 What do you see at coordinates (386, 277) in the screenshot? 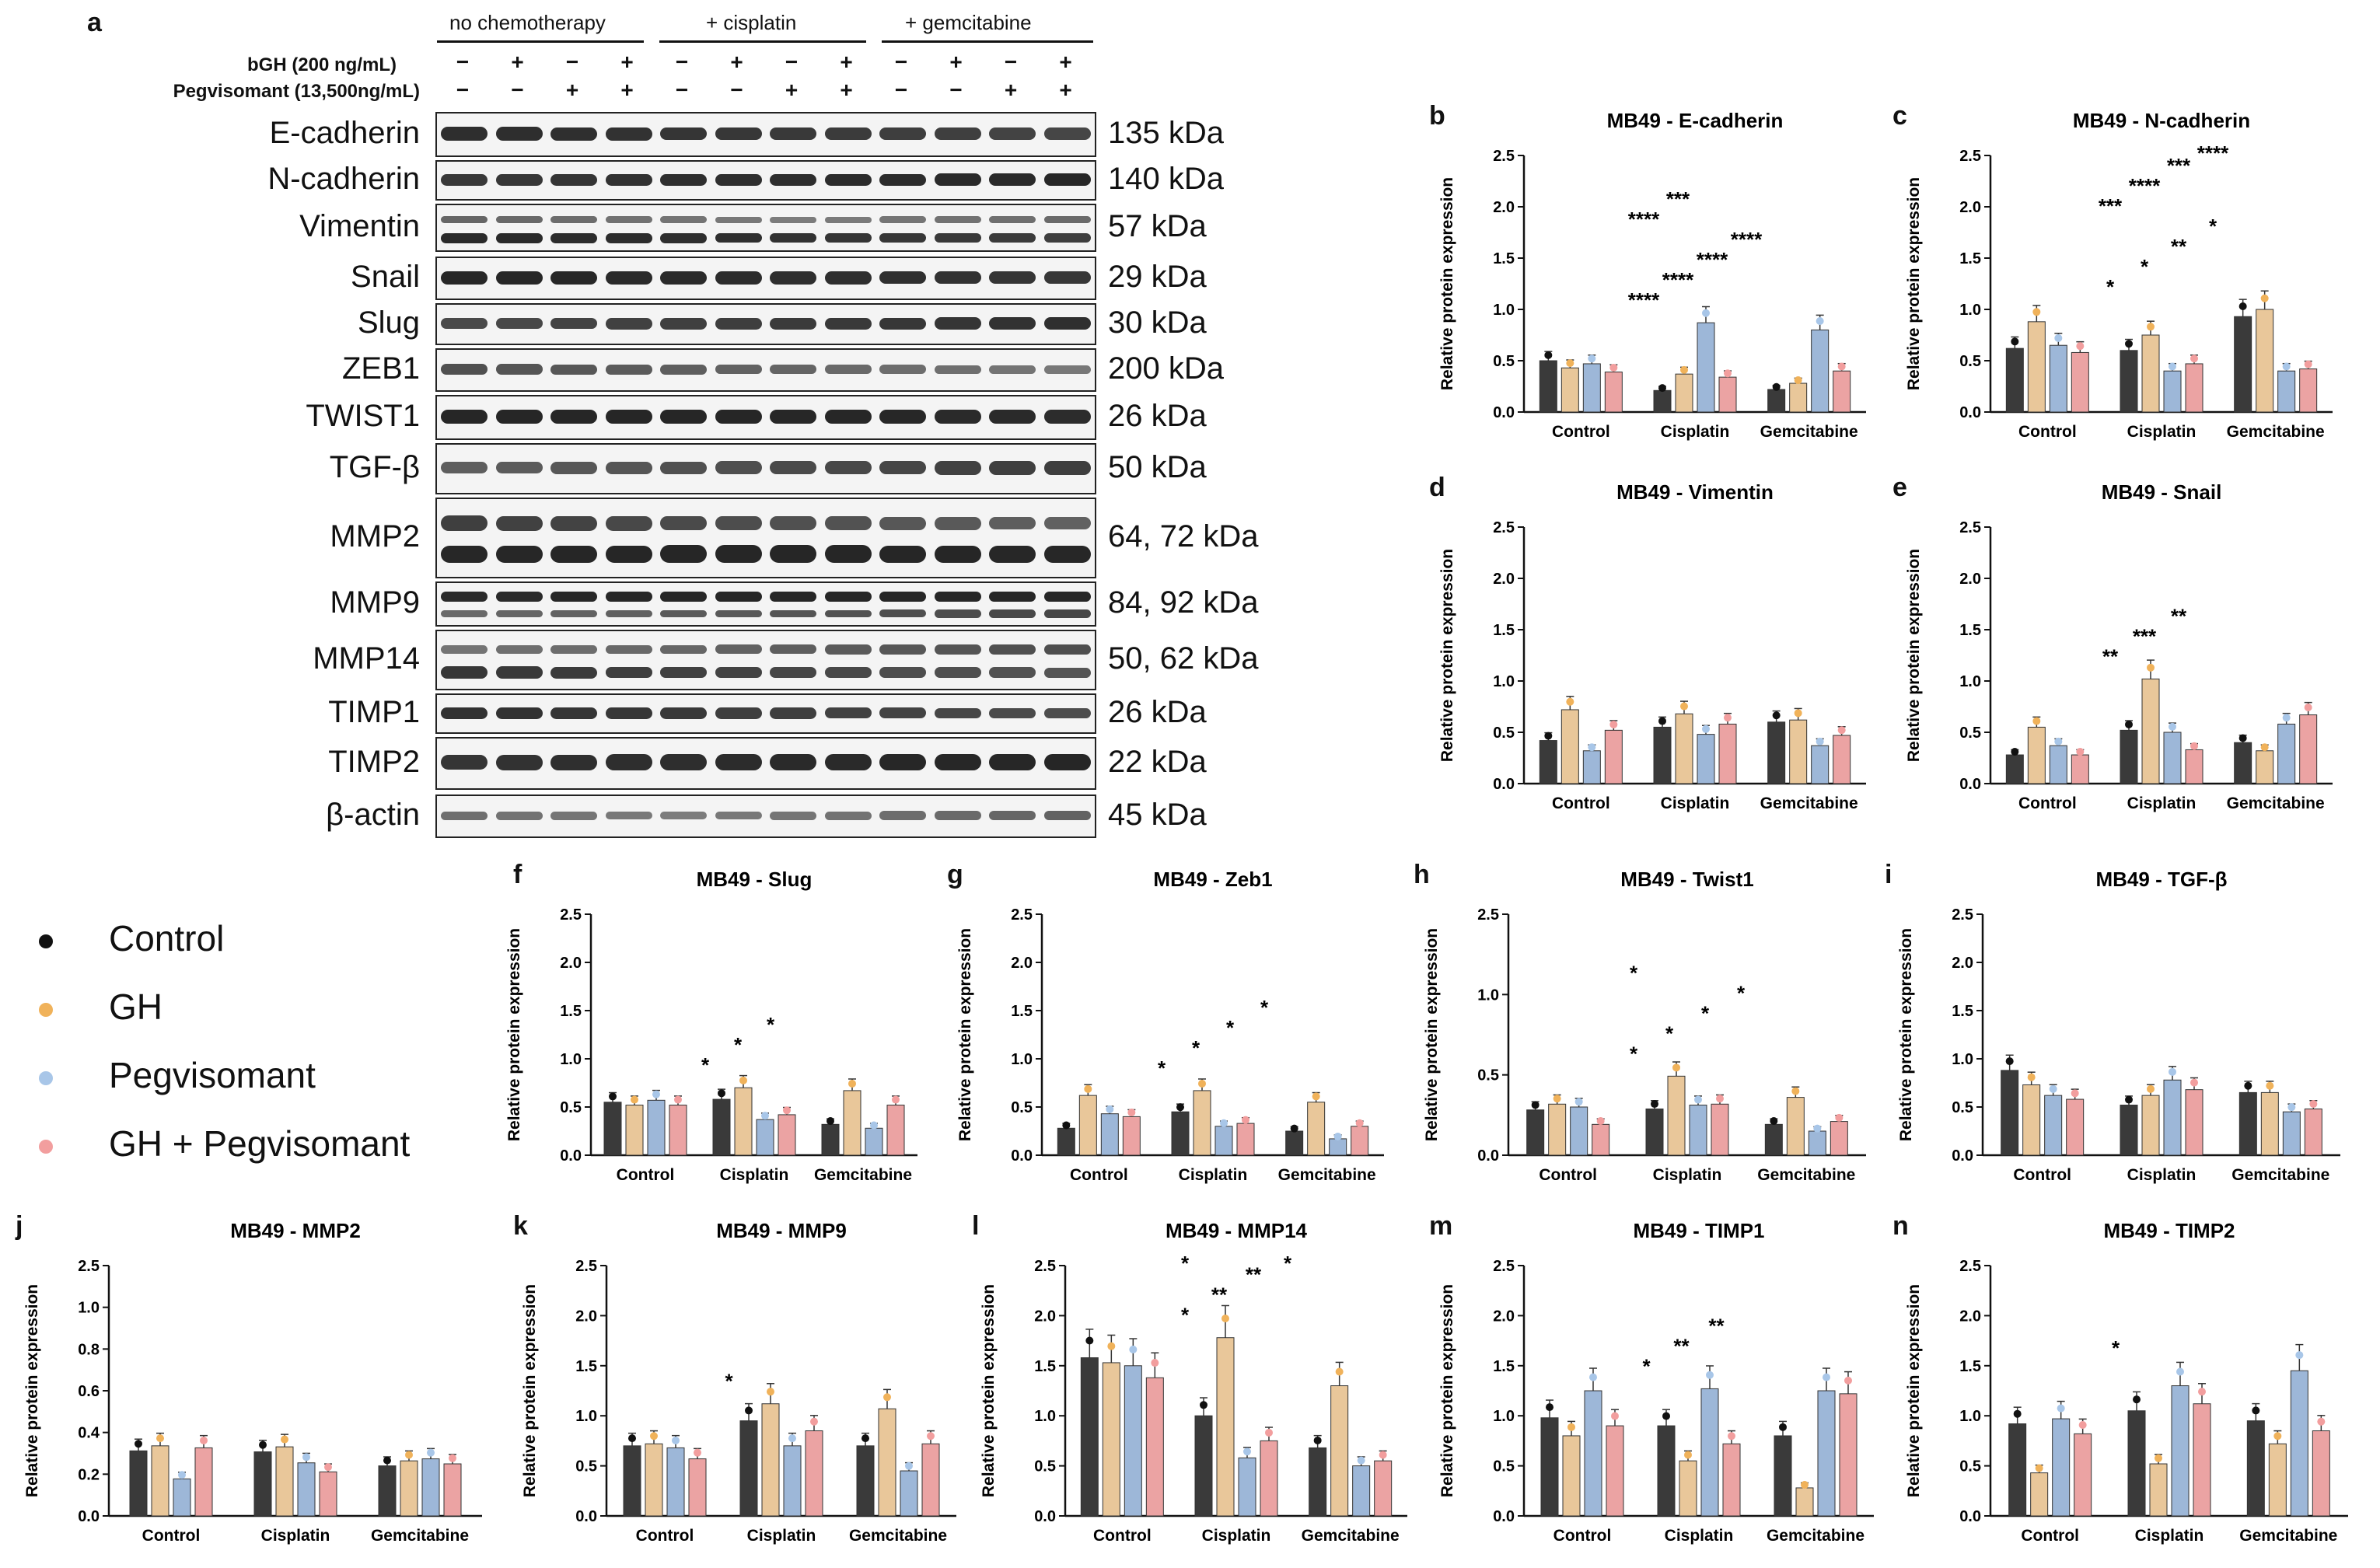
I see `protein-label: Snail` at bounding box center [386, 277].